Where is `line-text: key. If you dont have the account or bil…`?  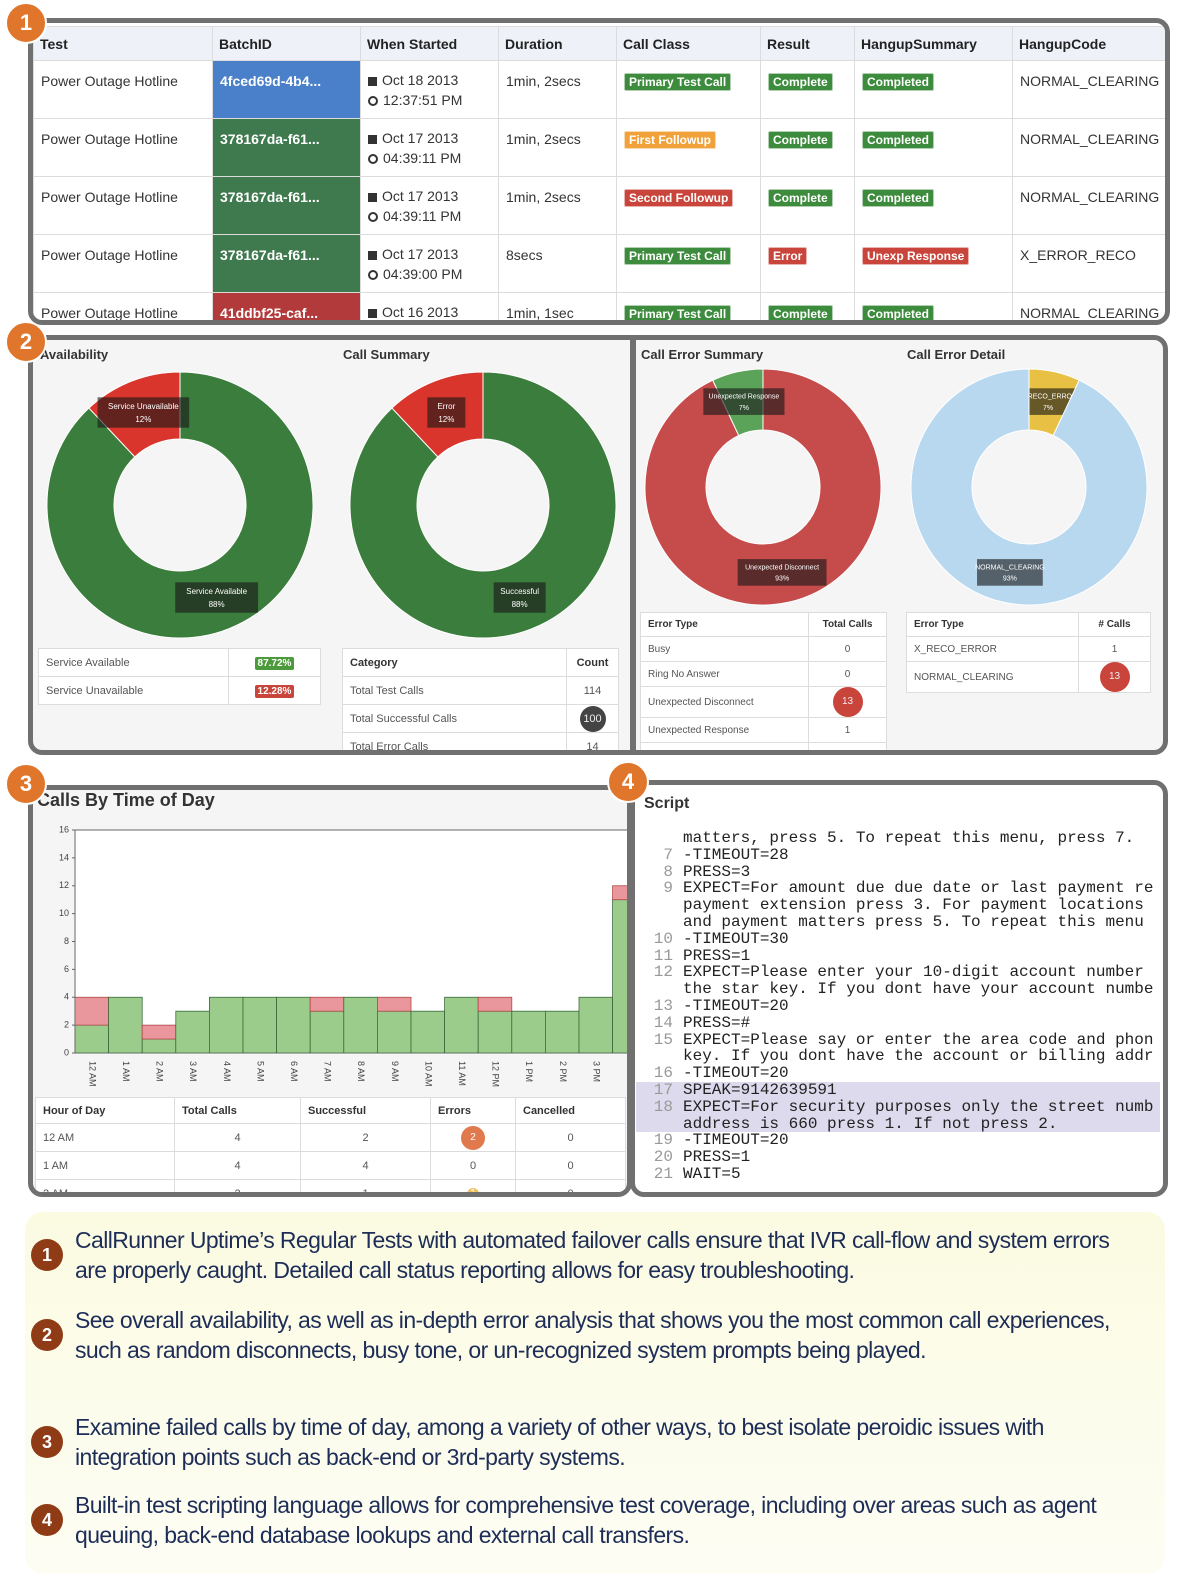
line-text: key. If you dont have the account or bil… is located at coordinates (918, 1056).